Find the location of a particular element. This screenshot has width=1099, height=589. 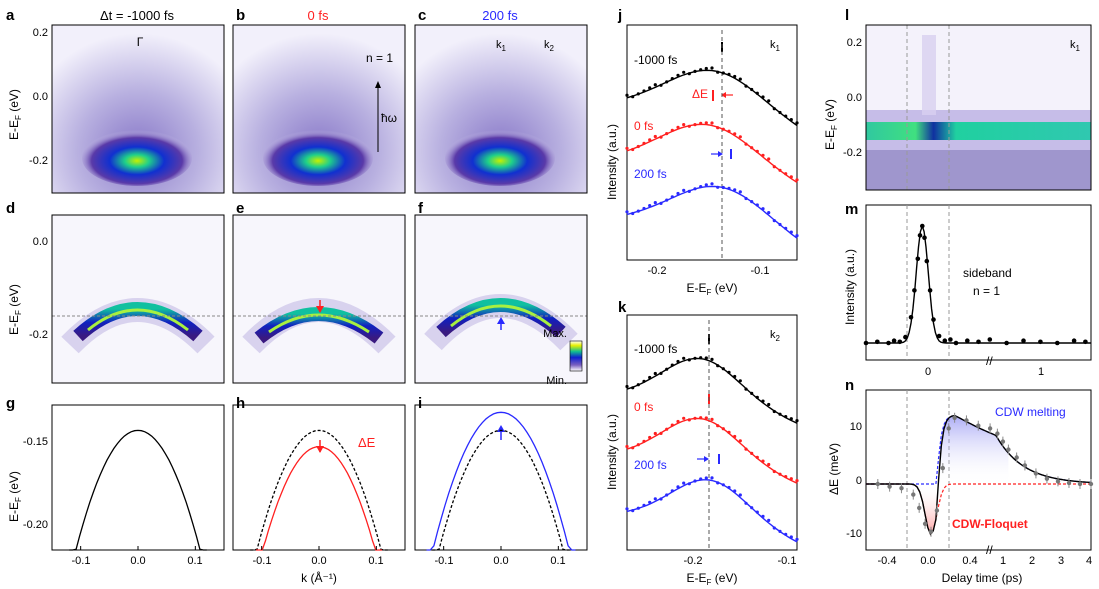

panel-c-title: 200 fs is located at coordinates (500, 15).